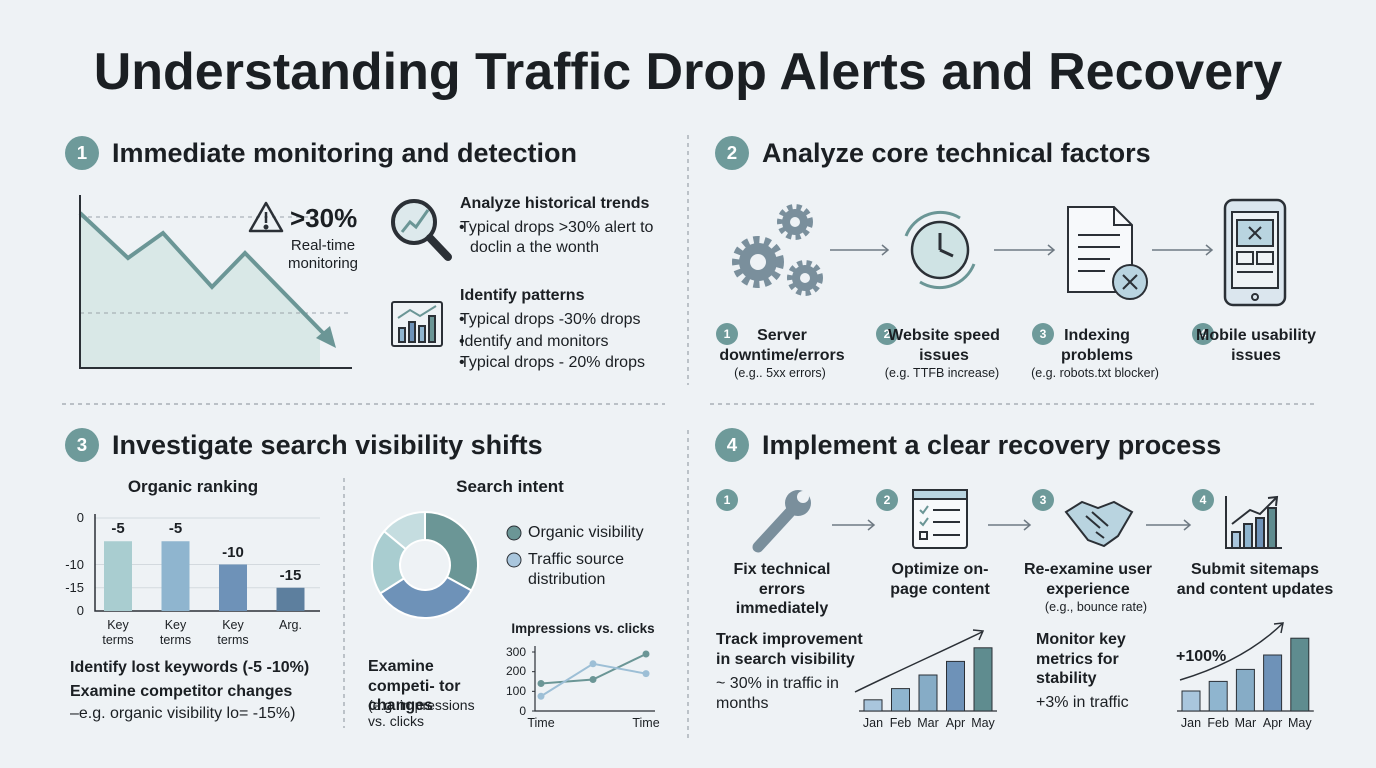 The height and width of the screenshot is (768, 1376). I want to click on step-title: Fix technical errors immediately, so click(782, 589).